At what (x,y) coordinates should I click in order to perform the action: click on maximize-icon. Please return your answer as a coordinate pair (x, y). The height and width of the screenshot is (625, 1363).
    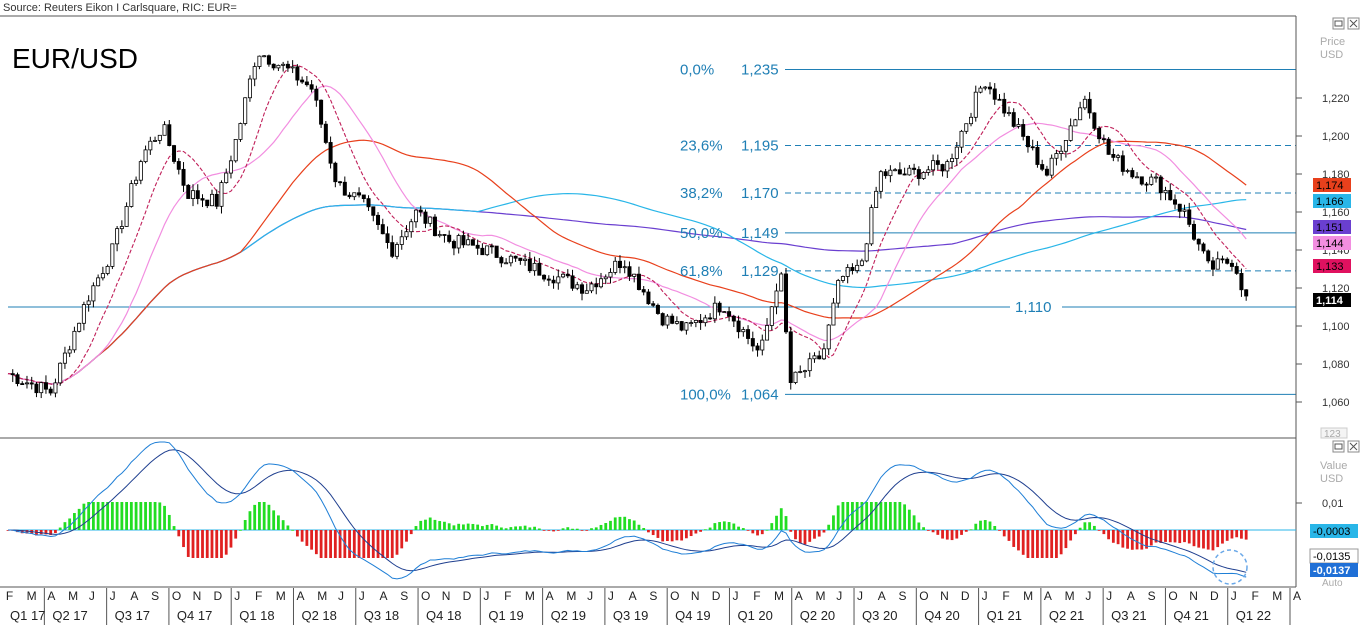
    Looking at the image, I should click on (1338, 23).